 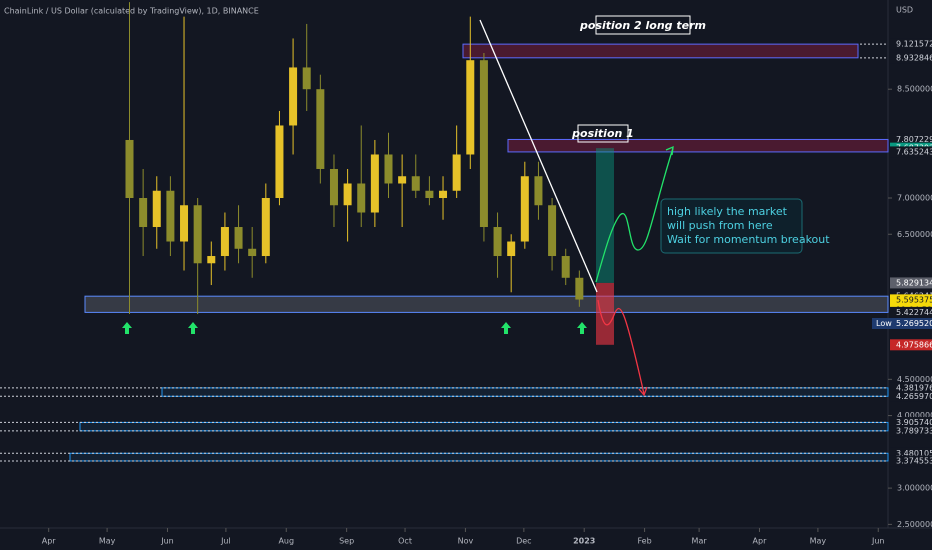 I want to click on target-area, so click(x=605, y=215).